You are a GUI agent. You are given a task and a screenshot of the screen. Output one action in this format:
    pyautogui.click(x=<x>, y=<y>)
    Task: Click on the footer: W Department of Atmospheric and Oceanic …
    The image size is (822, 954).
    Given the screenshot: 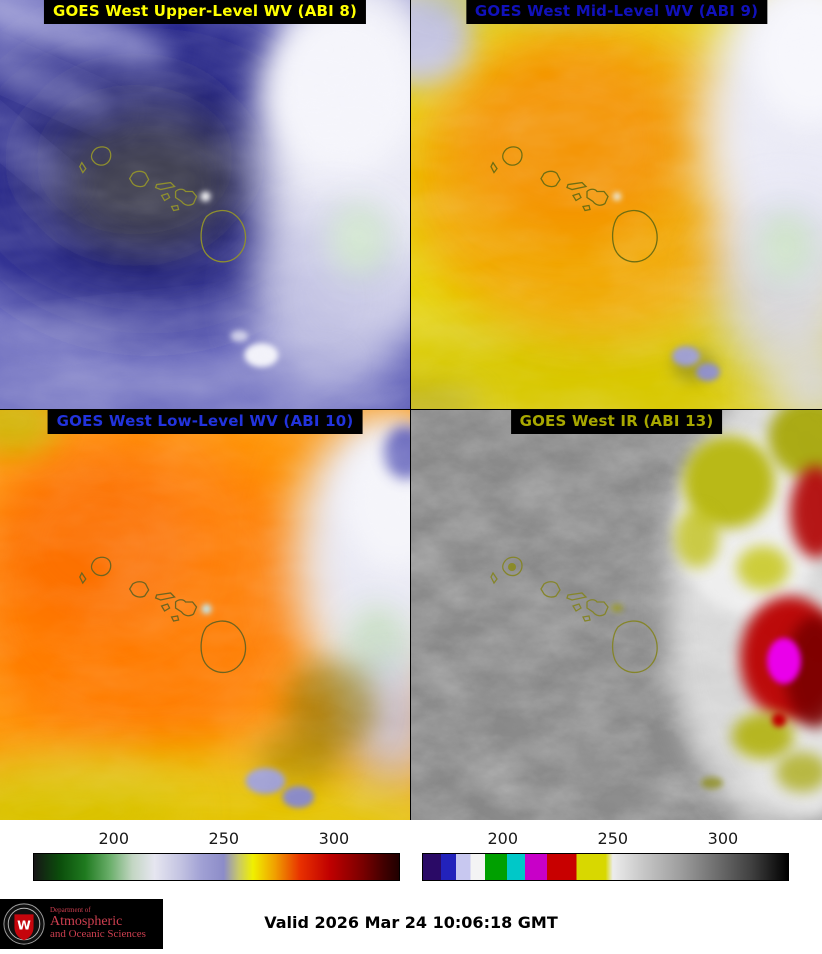 What is the action you would take?
    pyautogui.click(x=411, y=926)
    